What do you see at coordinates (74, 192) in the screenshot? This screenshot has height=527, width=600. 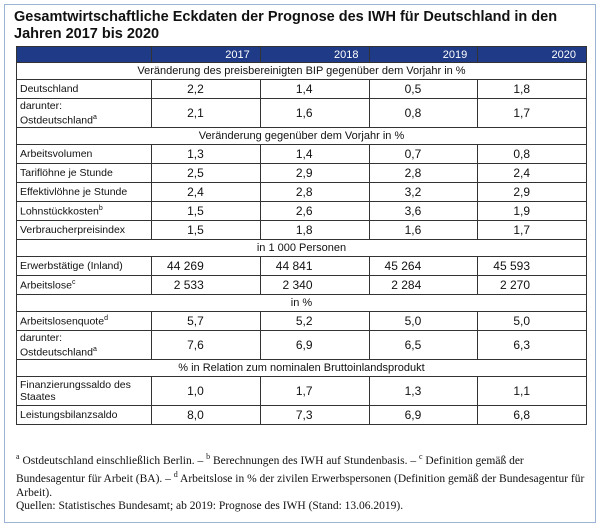 I see `row-label-text: Effektivlöhne je Stunde` at bounding box center [74, 192].